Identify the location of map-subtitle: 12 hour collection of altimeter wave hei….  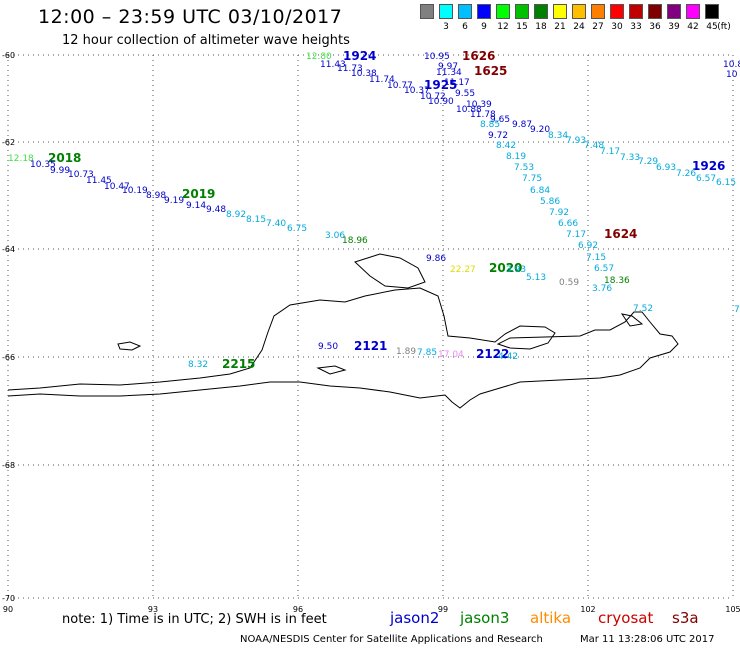
(206, 40).